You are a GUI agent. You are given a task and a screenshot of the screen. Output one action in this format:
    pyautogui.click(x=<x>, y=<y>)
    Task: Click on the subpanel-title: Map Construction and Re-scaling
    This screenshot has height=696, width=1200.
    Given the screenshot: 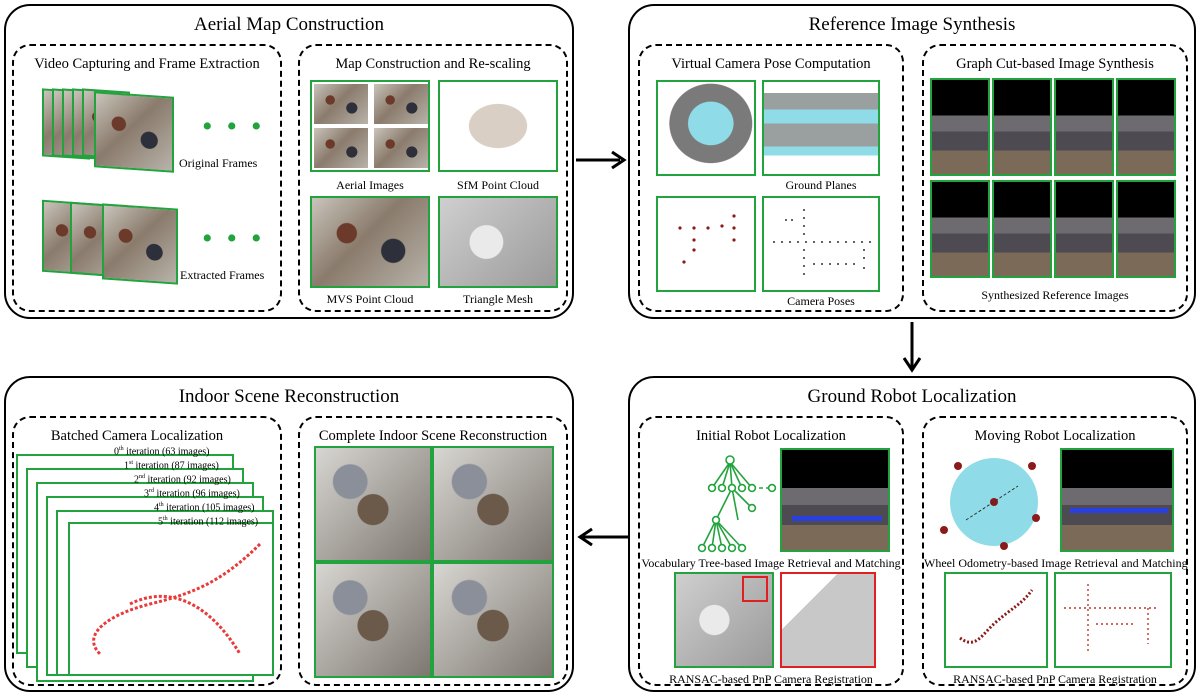 What is the action you would take?
    pyautogui.click(x=433, y=64)
    